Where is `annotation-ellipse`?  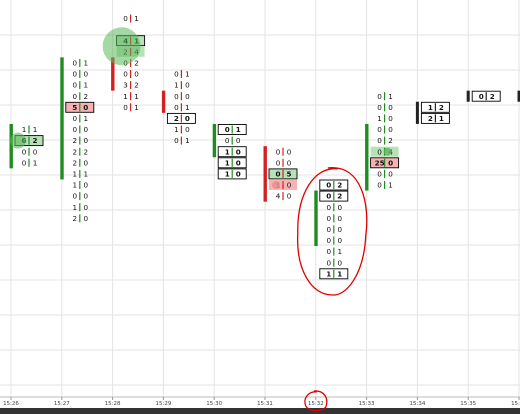 annotation-ellipse is located at coordinates (332, 231).